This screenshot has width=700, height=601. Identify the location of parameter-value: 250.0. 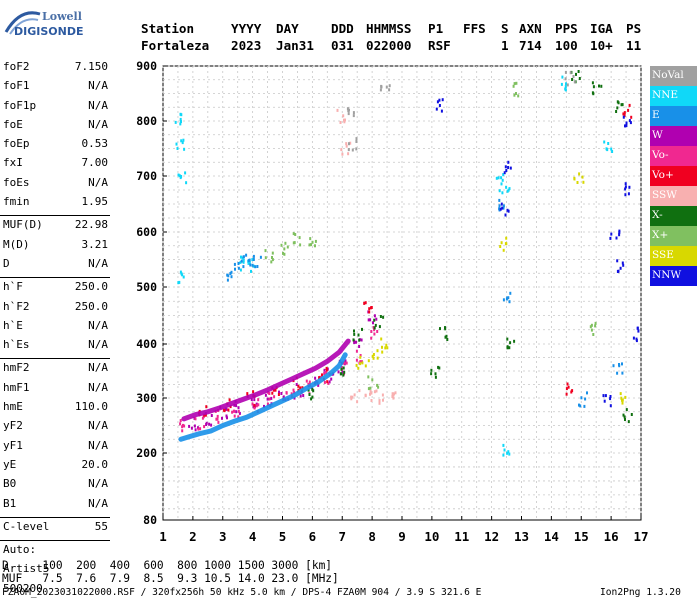
(91, 306).